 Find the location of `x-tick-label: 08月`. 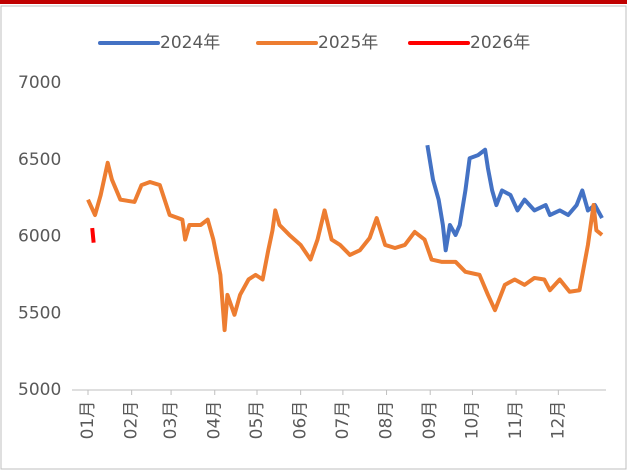

x-tick-label: 08月 is located at coordinates (387, 420).